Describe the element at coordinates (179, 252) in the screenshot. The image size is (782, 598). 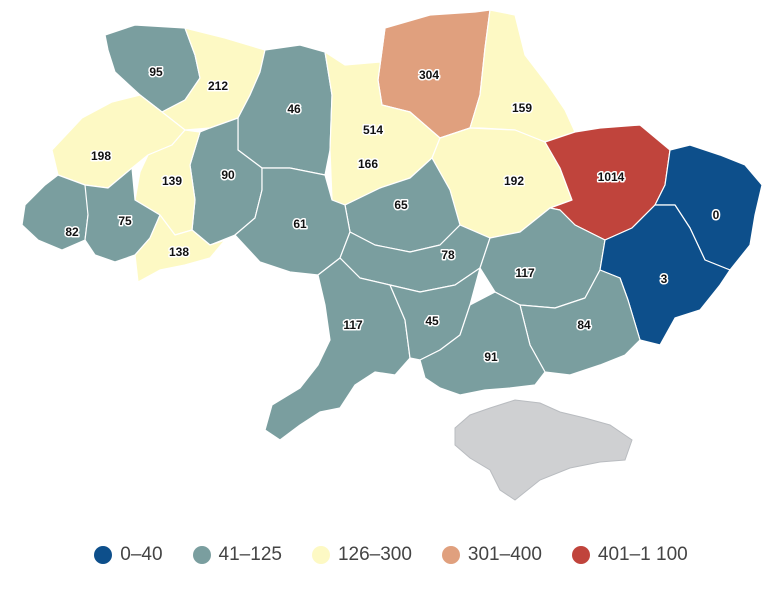
I see `region-value-label: 138` at that location.